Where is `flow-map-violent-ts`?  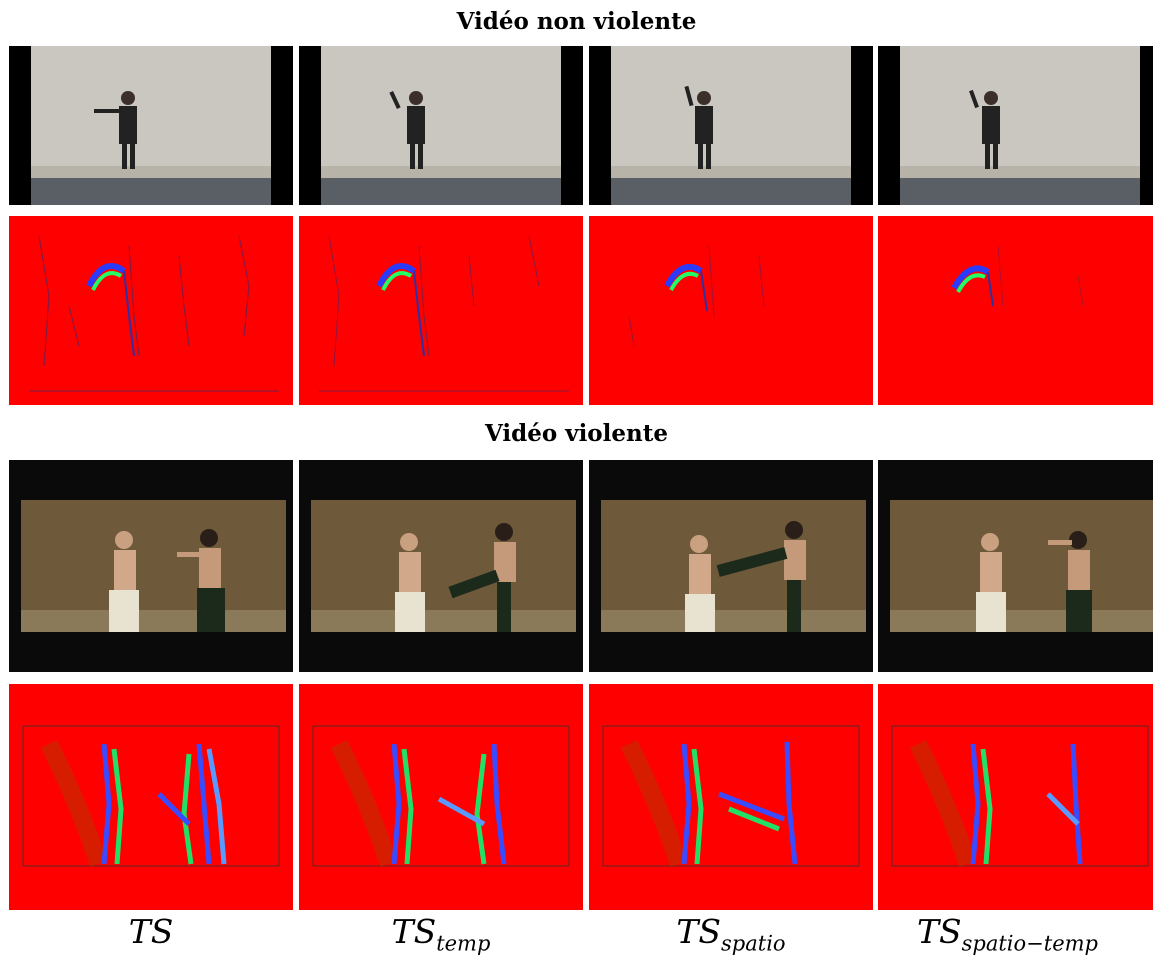
flow-map-violent-ts is located at coordinates (151, 797).